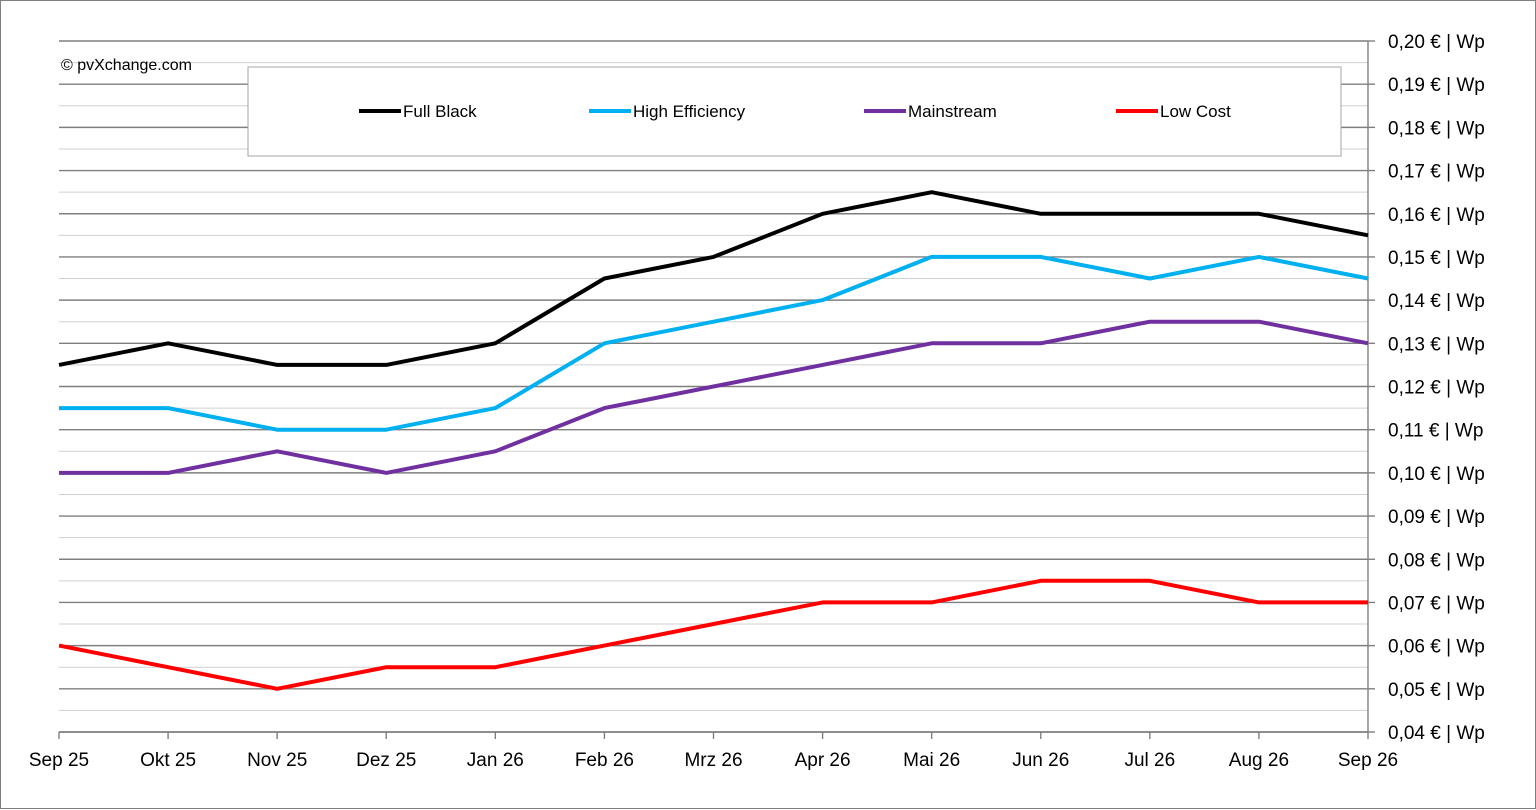 This screenshot has width=1536, height=810. What do you see at coordinates (1436, 85) in the screenshot?
I see `y-tick-label: 0,19 € | Wp` at bounding box center [1436, 85].